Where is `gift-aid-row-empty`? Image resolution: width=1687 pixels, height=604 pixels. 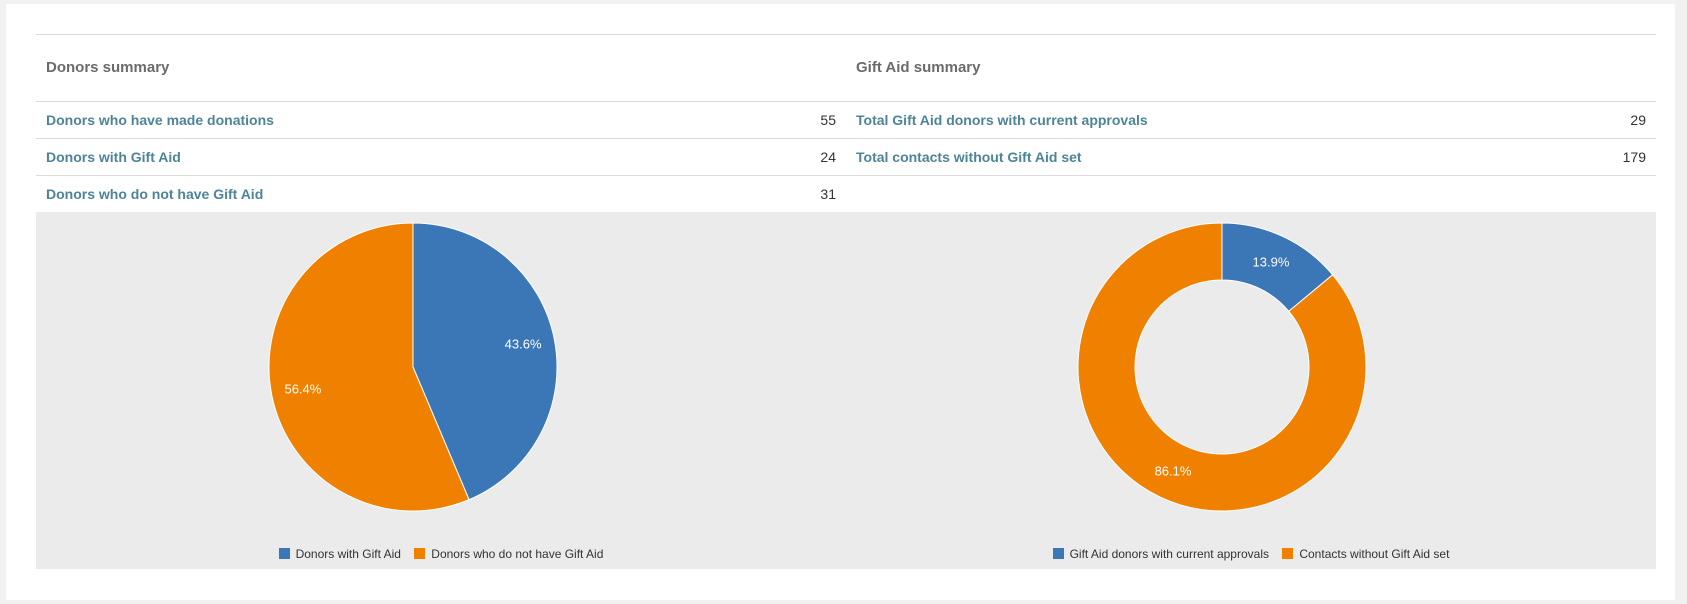 gift-aid-row-empty is located at coordinates (1251, 194).